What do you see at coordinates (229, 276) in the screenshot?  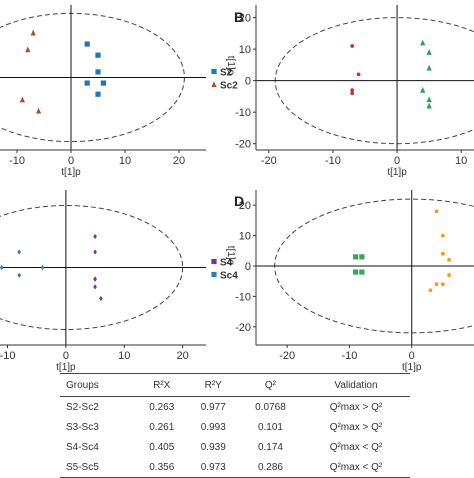 I see `legend-label: Sc4` at bounding box center [229, 276].